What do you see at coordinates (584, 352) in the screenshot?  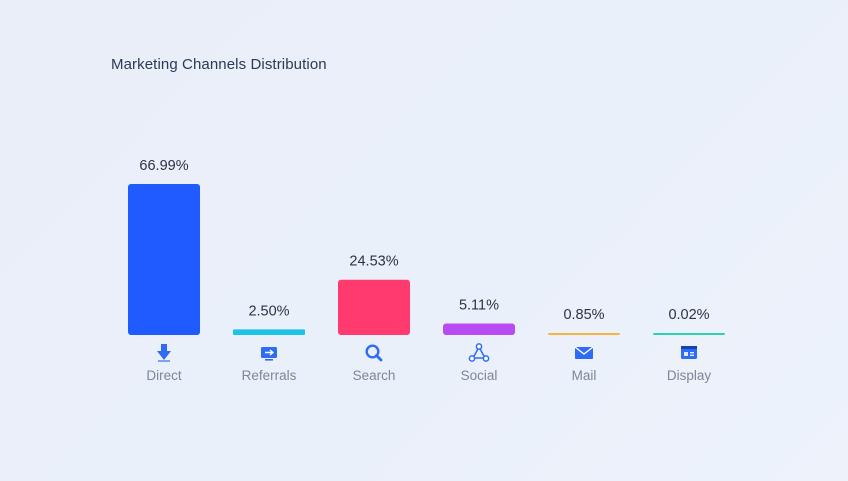 I see `envelope-icon` at bounding box center [584, 352].